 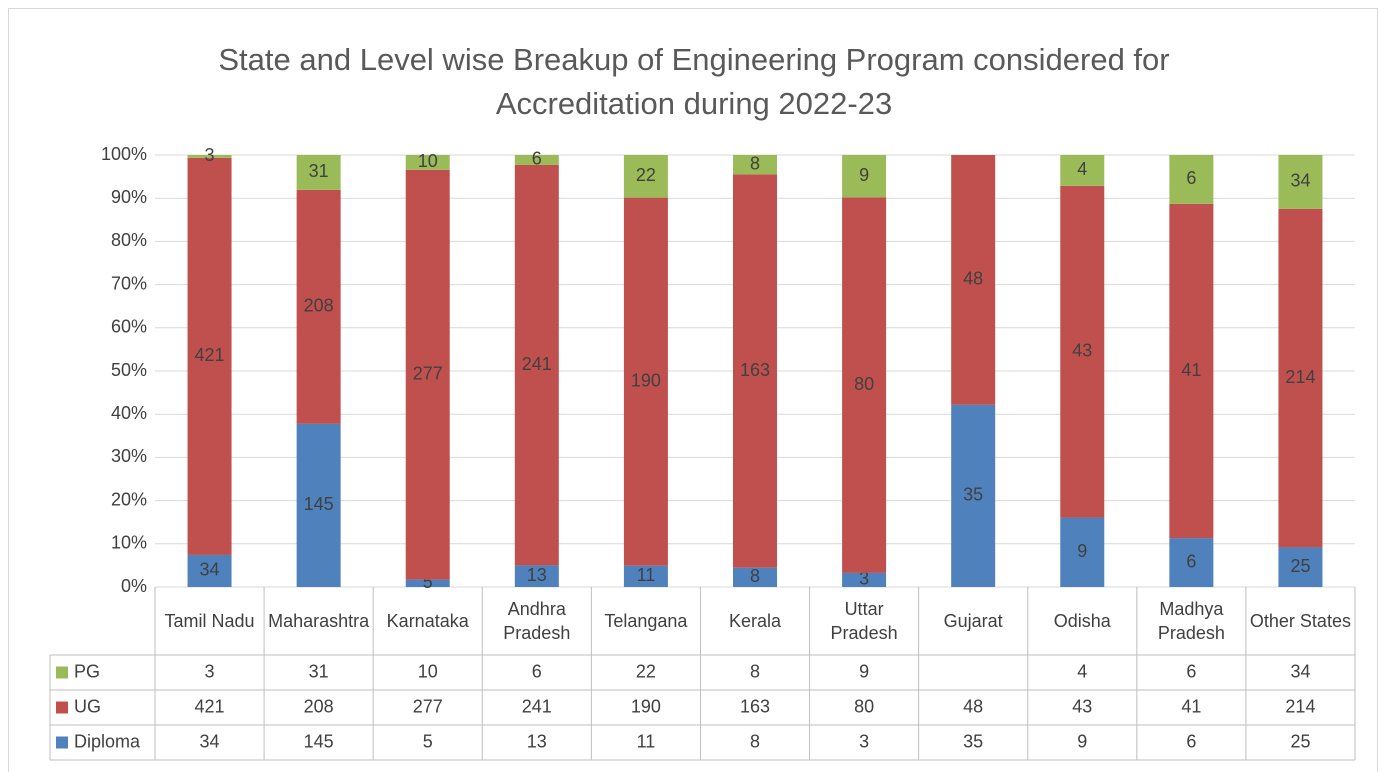 I want to click on y-tick-label: 20%, so click(x=129, y=499).